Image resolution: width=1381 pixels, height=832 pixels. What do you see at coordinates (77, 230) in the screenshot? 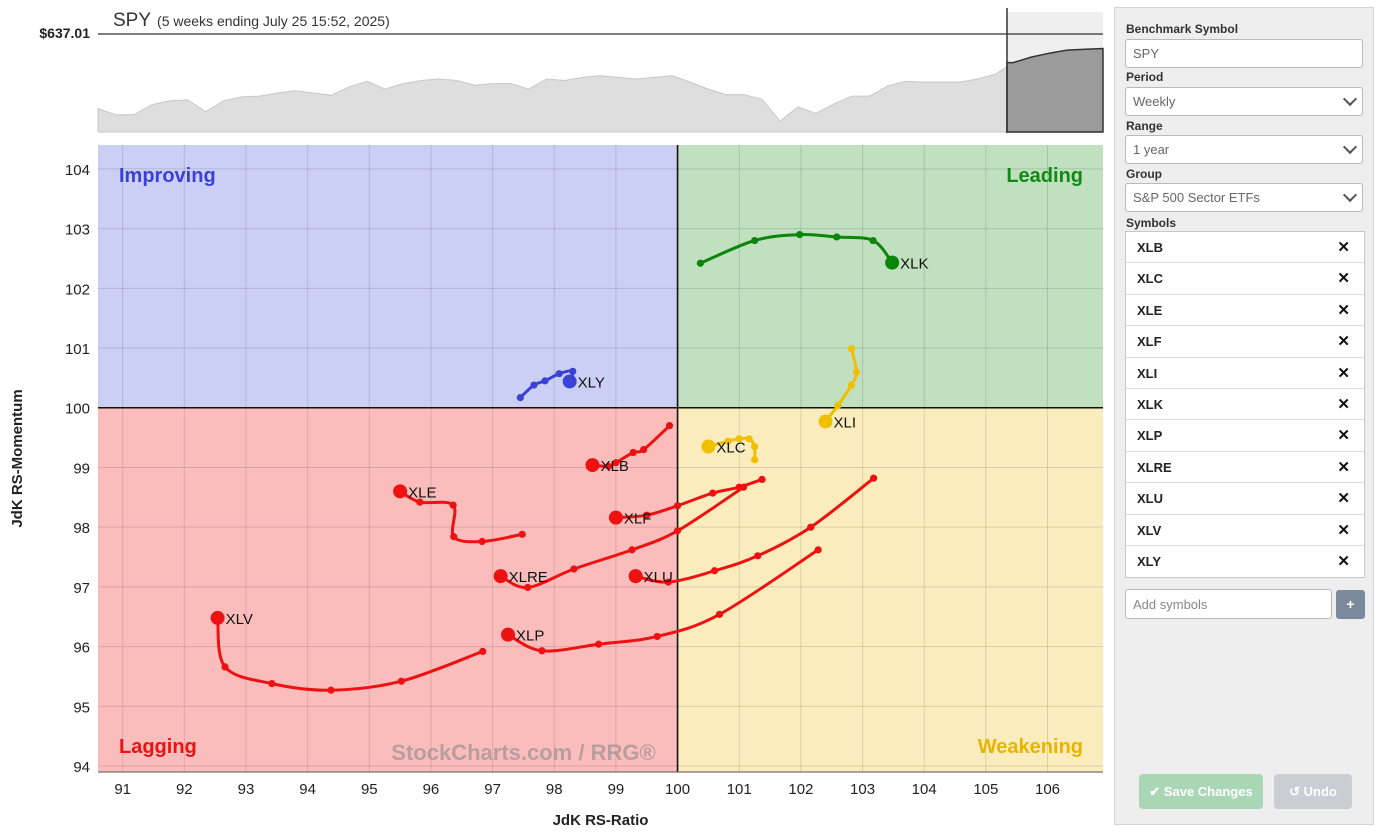
I see `y-tick-label: 103` at bounding box center [77, 230].